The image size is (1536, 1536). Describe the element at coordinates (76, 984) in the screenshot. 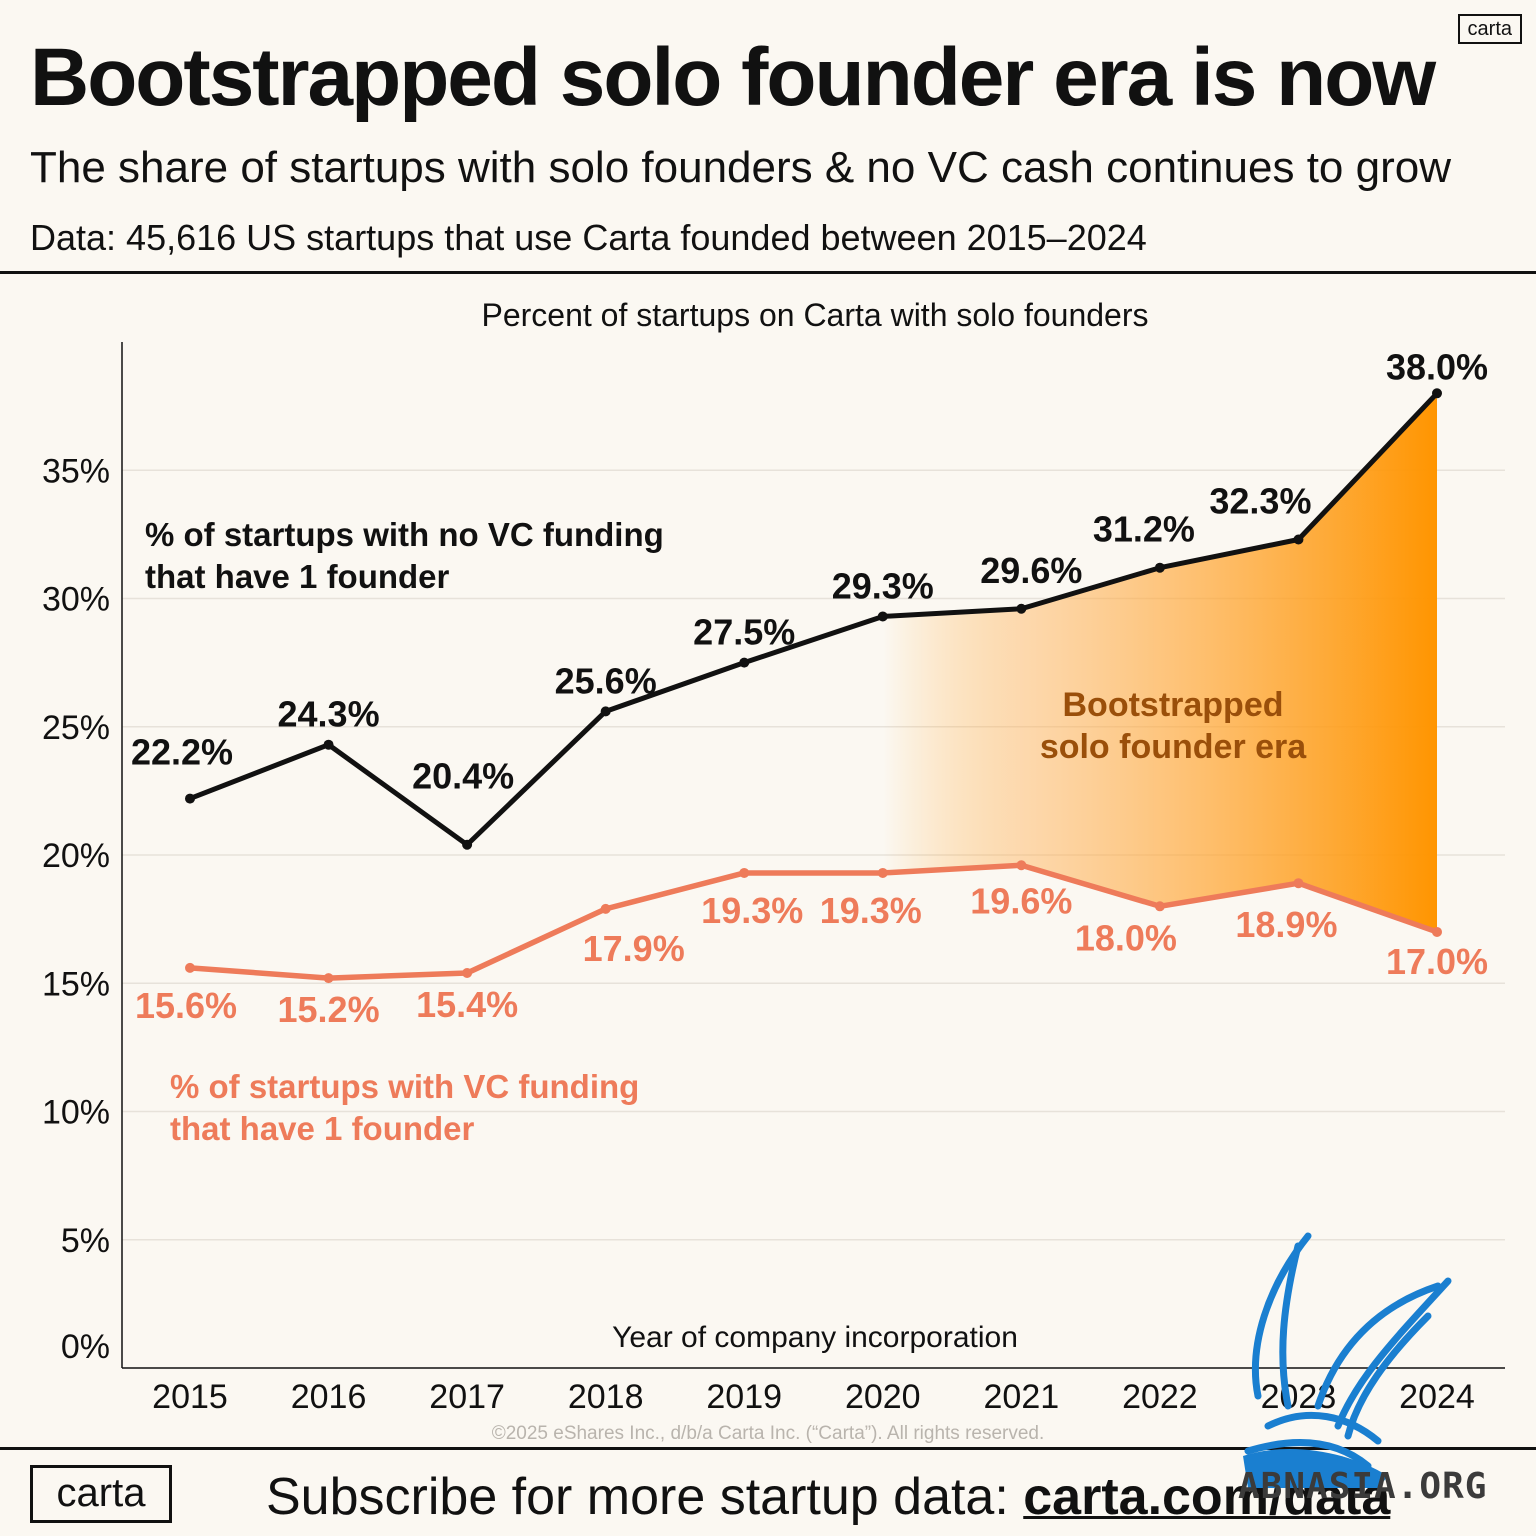

I see `y-tick-label: 15%` at that location.